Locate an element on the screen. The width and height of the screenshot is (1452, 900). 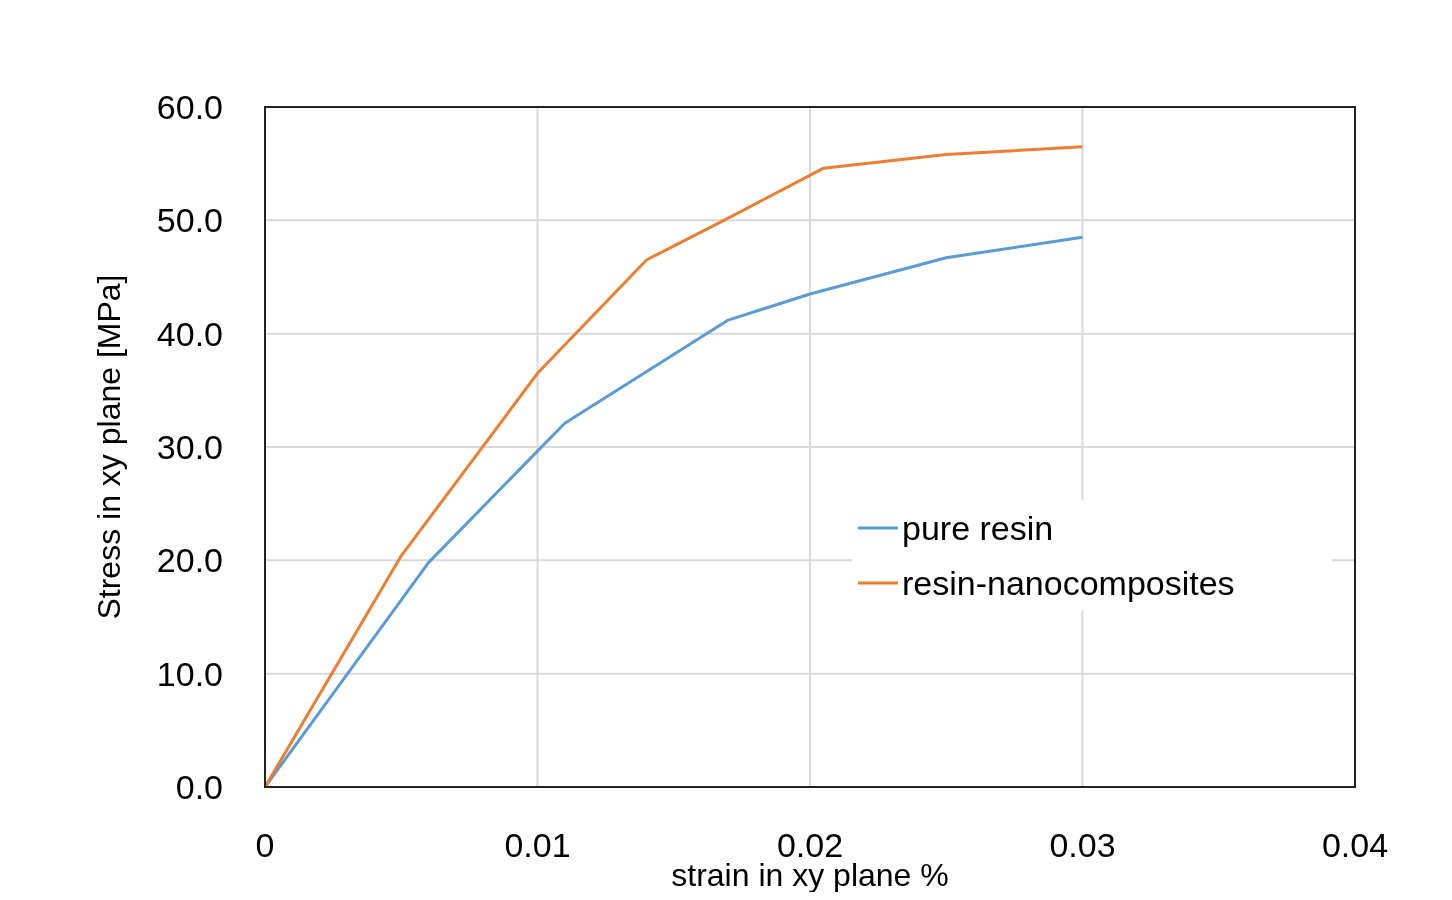
x-tick-label: 0.01 is located at coordinates (537, 845).